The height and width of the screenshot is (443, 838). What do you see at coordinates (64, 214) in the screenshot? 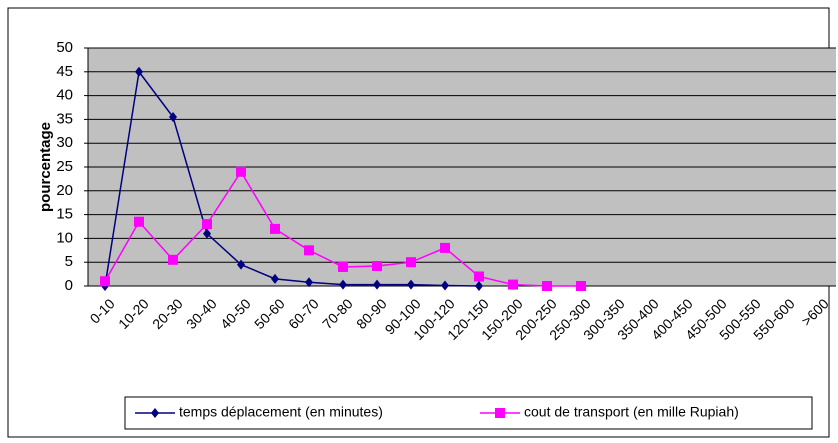
I see `y-tick-label: 15` at bounding box center [64, 214].